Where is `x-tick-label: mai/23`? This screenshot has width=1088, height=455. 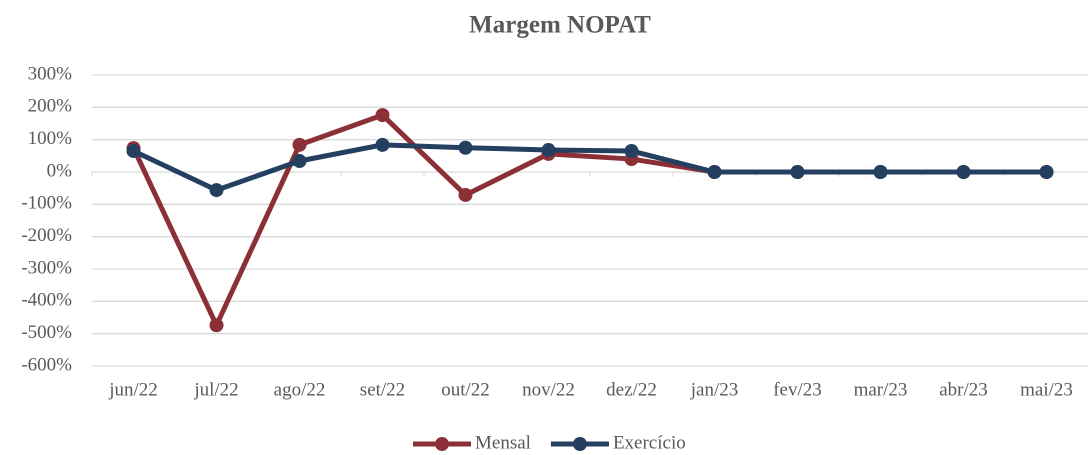
x-tick-label: mai/23 is located at coordinates (1046, 389).